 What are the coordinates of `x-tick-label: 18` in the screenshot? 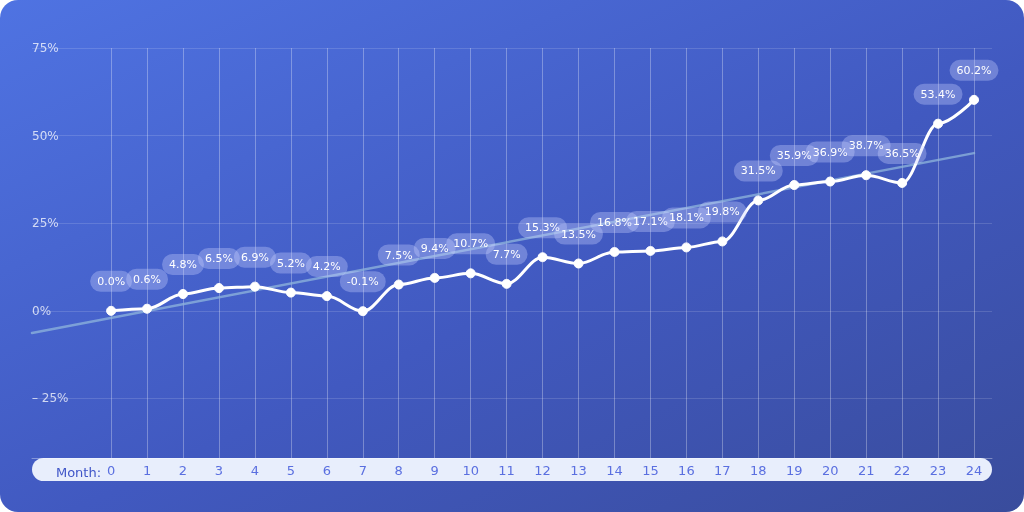 It's located at (758, 470).